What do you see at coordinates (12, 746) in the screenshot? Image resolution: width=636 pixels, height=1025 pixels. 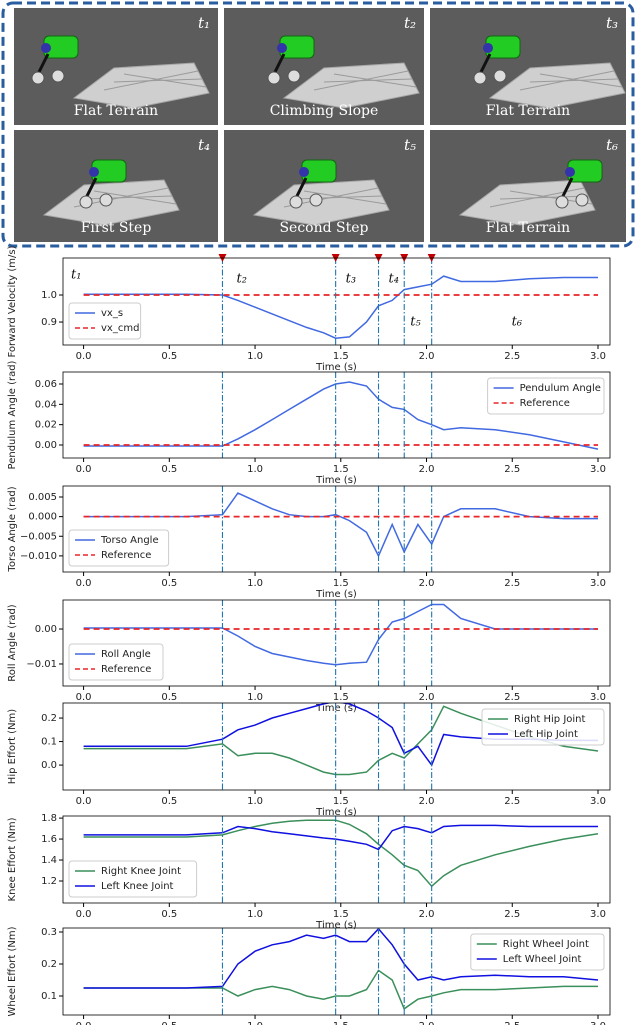 I see `y-axis-label: Hip Effort (Nm)` at bounding box center [12, 746].